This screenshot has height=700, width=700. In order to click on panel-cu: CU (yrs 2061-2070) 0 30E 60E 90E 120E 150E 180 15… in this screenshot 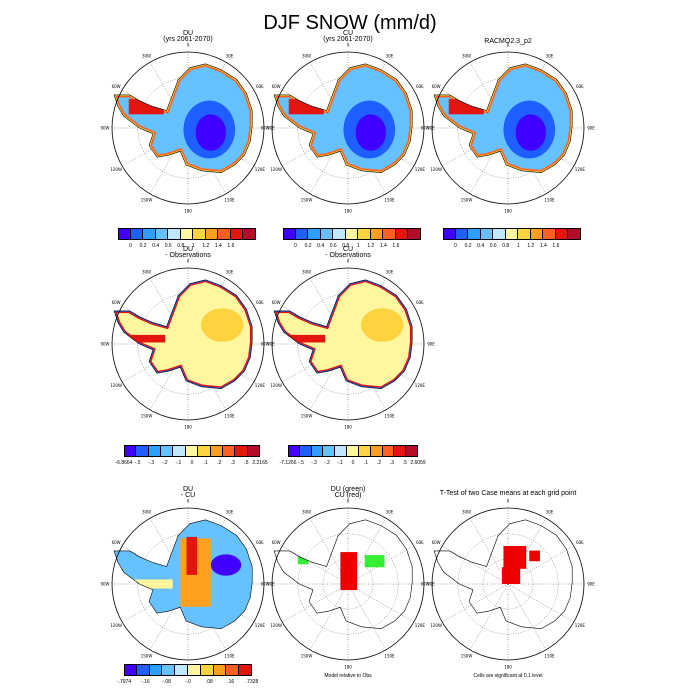, I will do `click(348, 123)`.